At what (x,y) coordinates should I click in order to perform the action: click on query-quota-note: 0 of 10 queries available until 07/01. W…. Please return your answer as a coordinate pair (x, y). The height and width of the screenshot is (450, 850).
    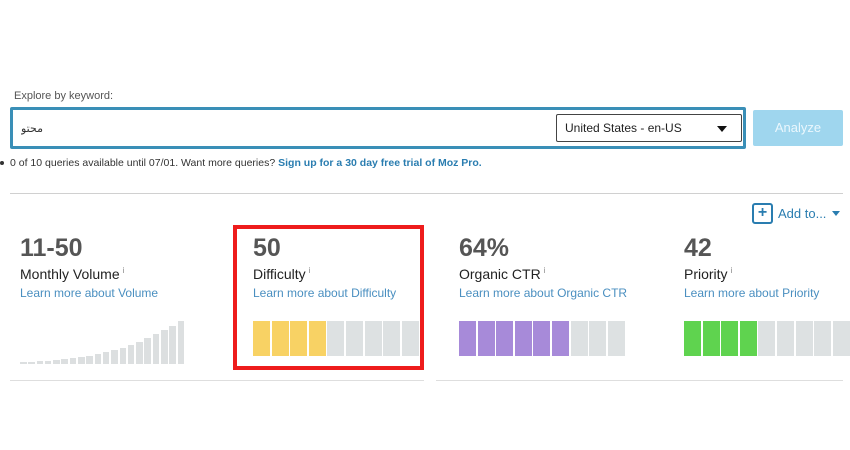
    Looking at the image, I should click on (241, 163).